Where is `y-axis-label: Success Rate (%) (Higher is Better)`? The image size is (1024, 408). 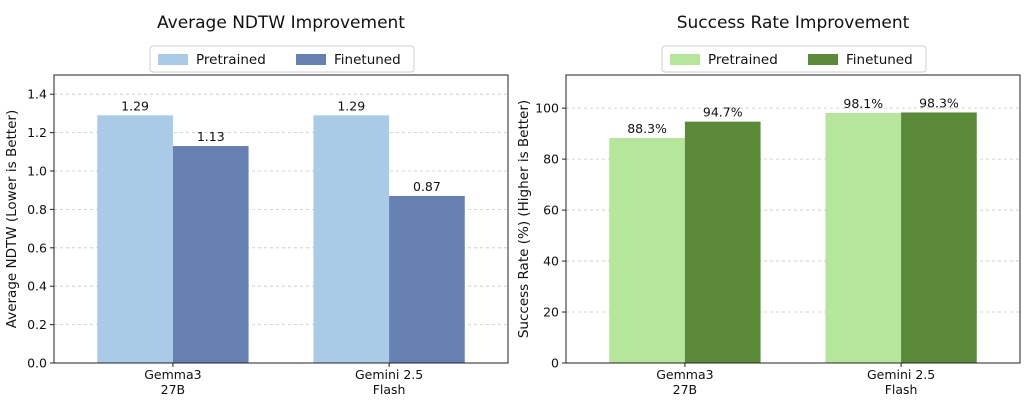
y-axis-label: Success Rate (%) (Higher is Better) is located at coordinates (524, 219).